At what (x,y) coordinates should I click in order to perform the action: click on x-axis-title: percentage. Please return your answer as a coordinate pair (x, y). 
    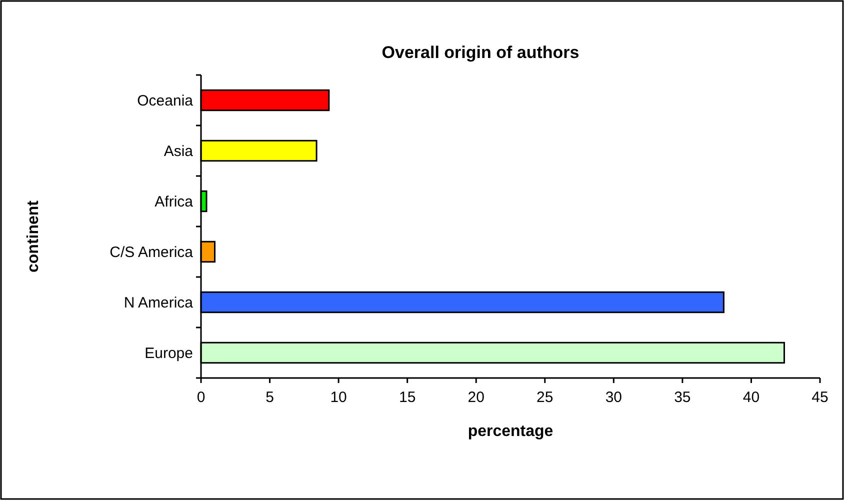
    Looking at the image, I should click on (511, 431).